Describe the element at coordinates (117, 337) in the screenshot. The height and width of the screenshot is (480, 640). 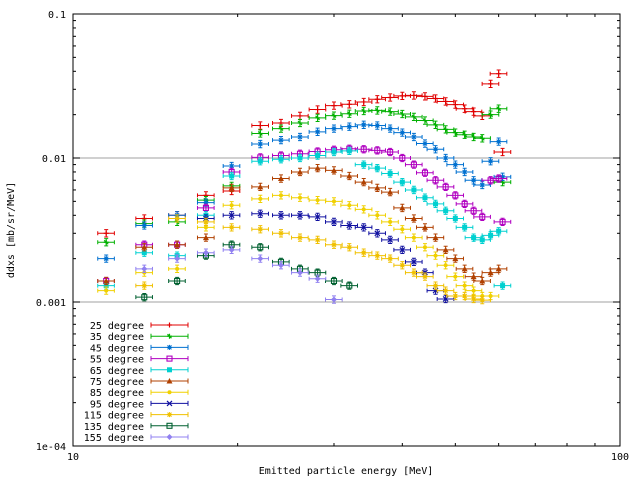
I see `legend-label: 35 degree` at that location.